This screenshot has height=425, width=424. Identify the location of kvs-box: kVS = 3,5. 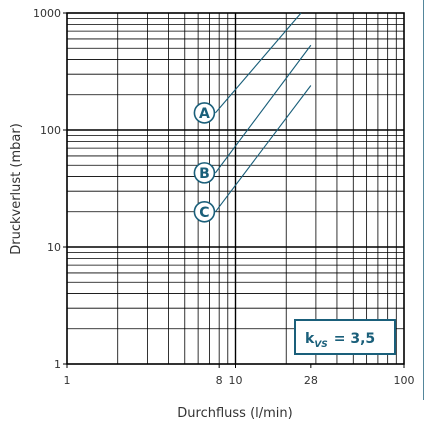
(345, 337).